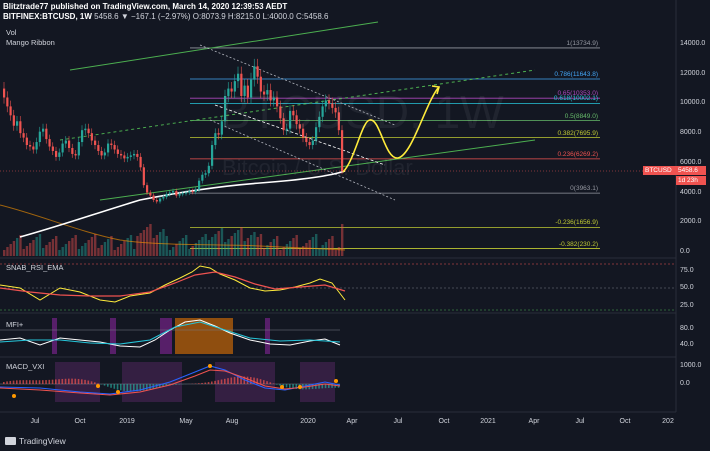  What do you see at coordinates (687, 328) in the screenshot?
I see `mfi-axis-80: 80.0` at bounding box center [687, 328].